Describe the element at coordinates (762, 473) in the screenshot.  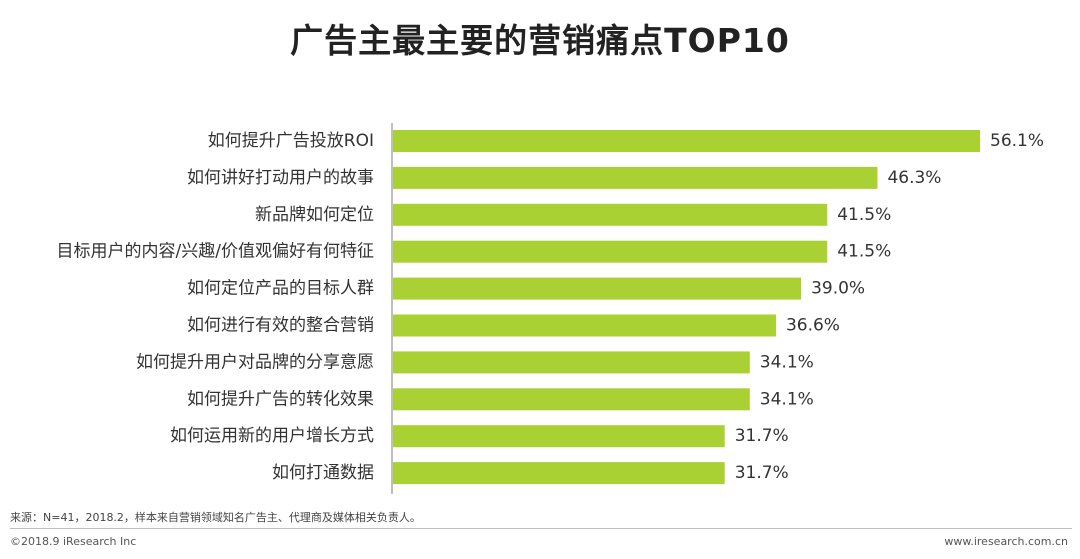
I see `value-label-10: 31.7%` at that location.